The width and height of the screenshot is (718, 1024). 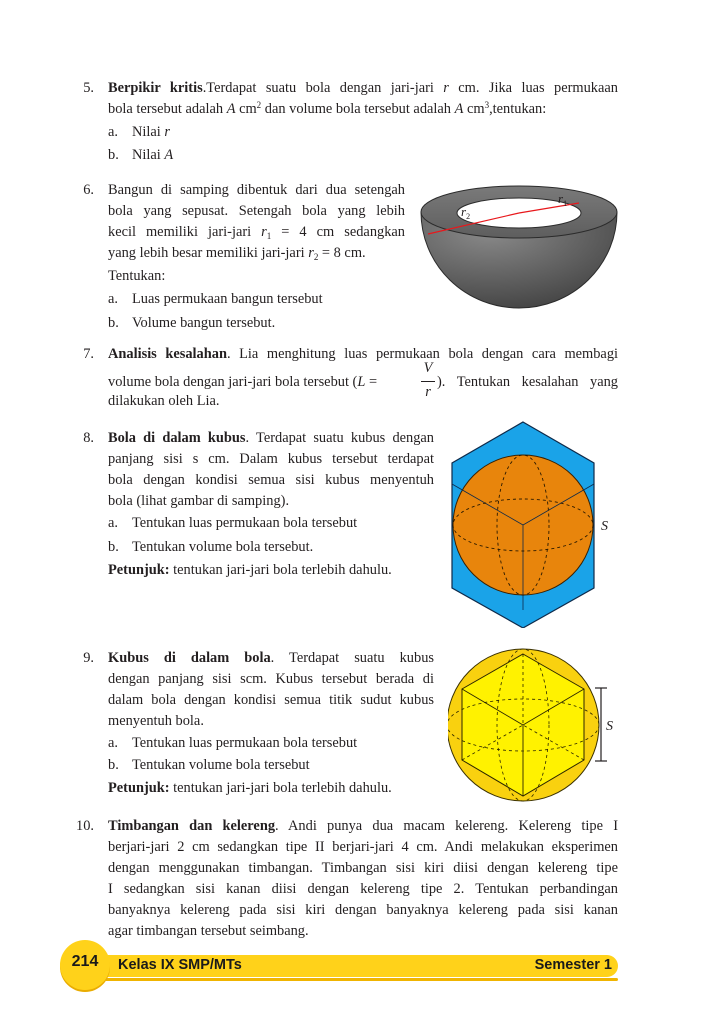 I want to click on q7-line-2b: ). Tentukan kesalahan yang, so click(x=527, y=382).